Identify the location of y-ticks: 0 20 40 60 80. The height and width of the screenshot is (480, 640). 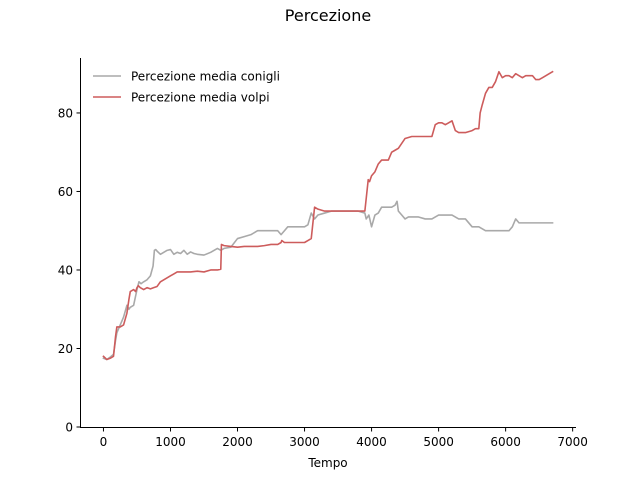
(69, 270).